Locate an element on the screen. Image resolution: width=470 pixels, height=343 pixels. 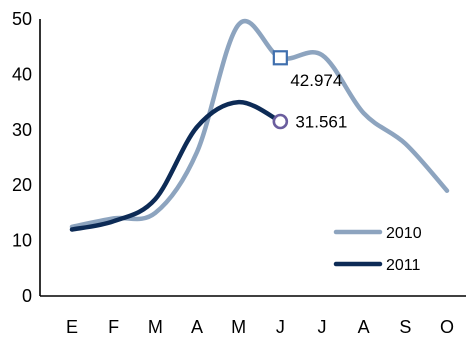
x-tick-label-4: M is located at coordinates (238, 327).